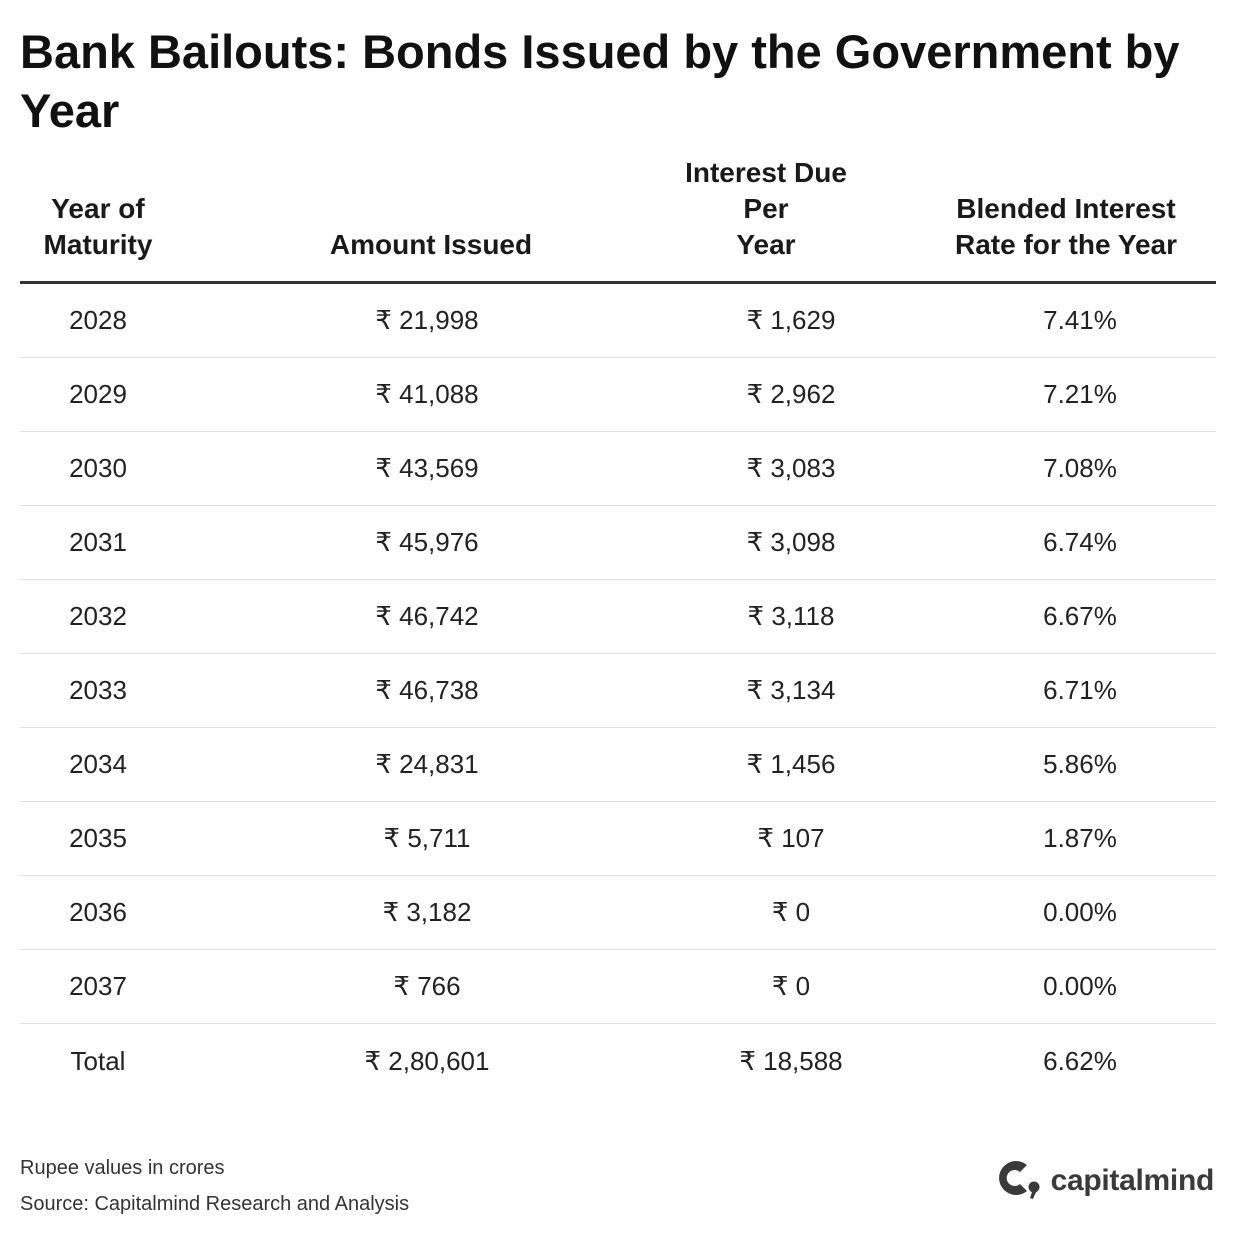 This screenshot has width=1236, height=1240. I want to click on cell-blended-rate: 6.67%, so click(1080, 616).